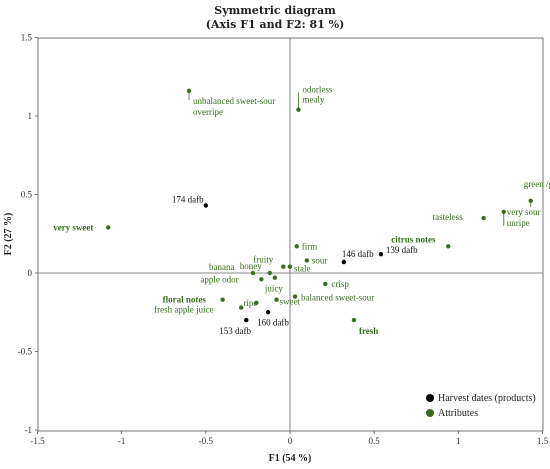 The image size is (550, 469). Describe the element at coordinates (313, 100) in the screenshot. I see `point-label: mealy` at that location.